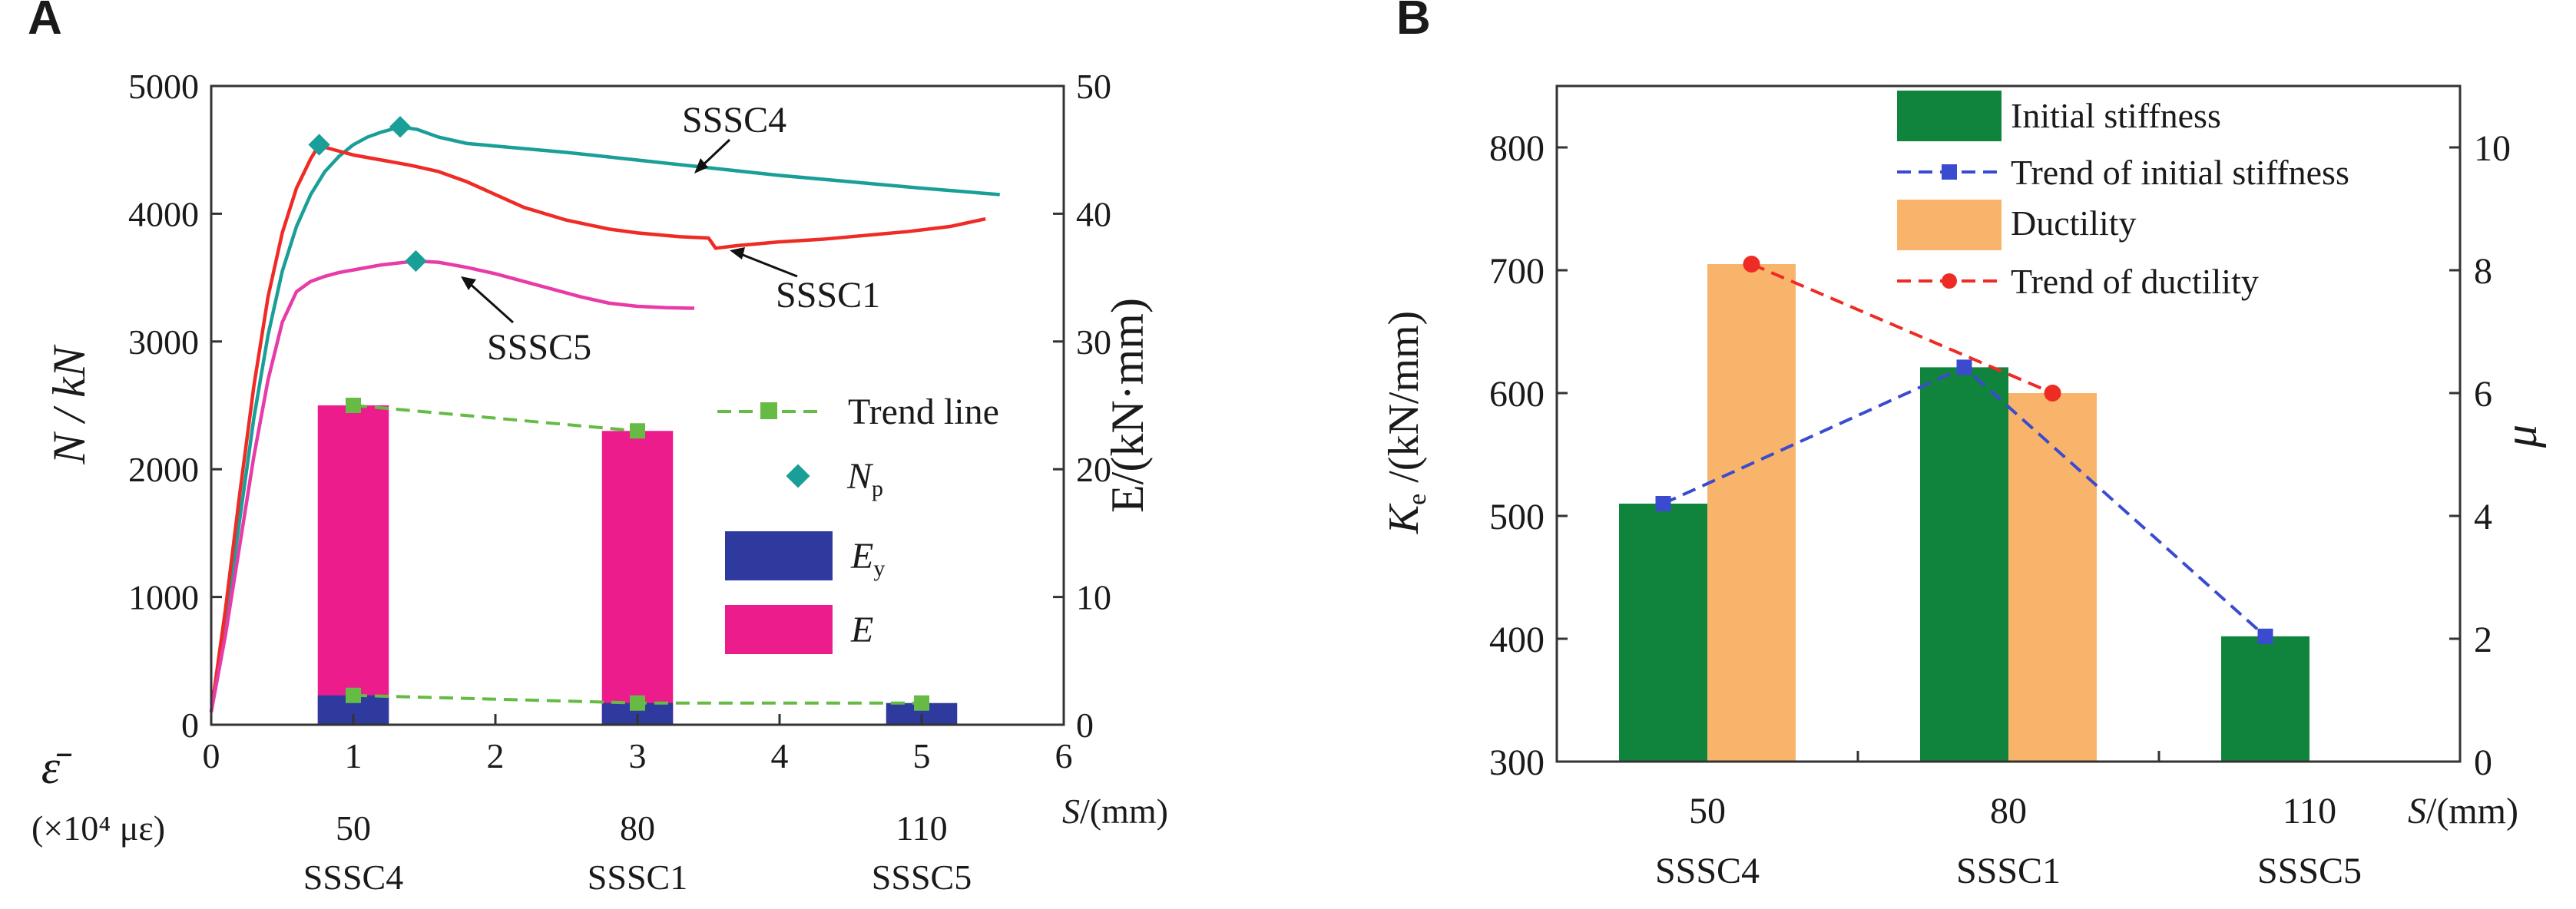 Image resolution: width=2576 pixels, height=909 pixels. Describe the element at coordinates (2052, 577) in the screenshot. I see `bar-ductility` at that location.